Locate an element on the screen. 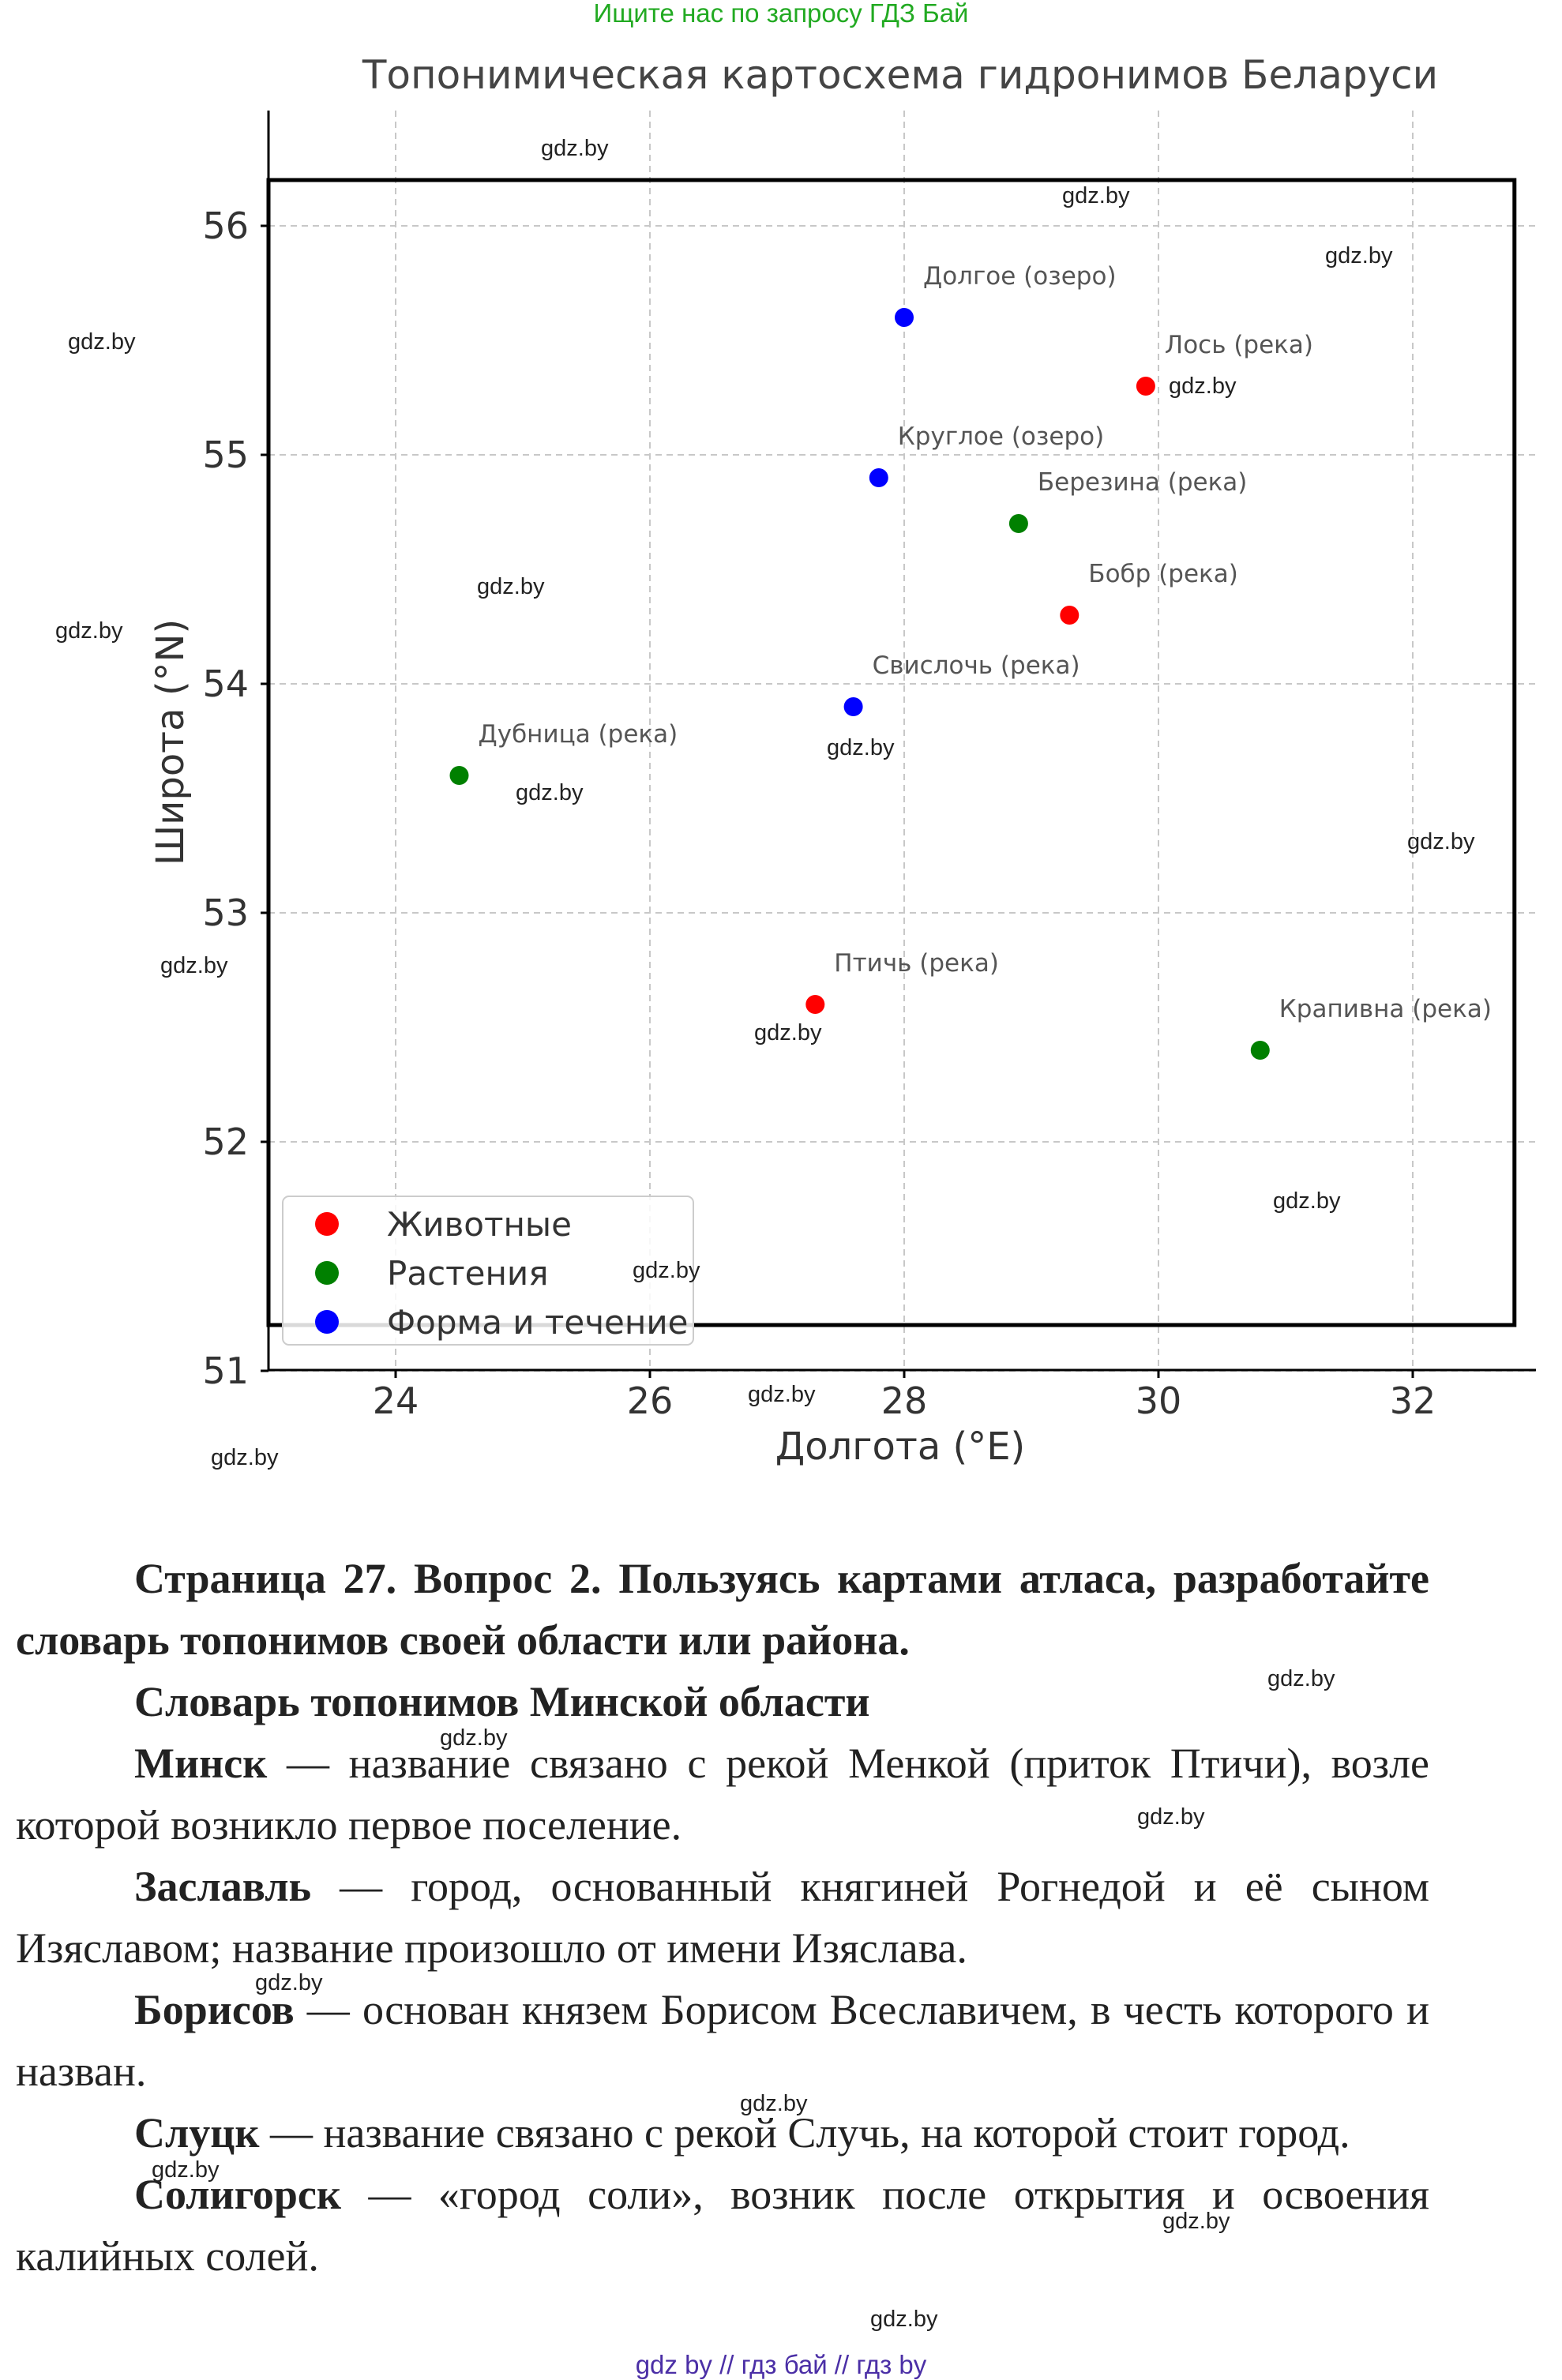 This screenshot has width=1562, height=2380. legend: Животные Растения Форма и течение is located at coordinates (488, 1271).